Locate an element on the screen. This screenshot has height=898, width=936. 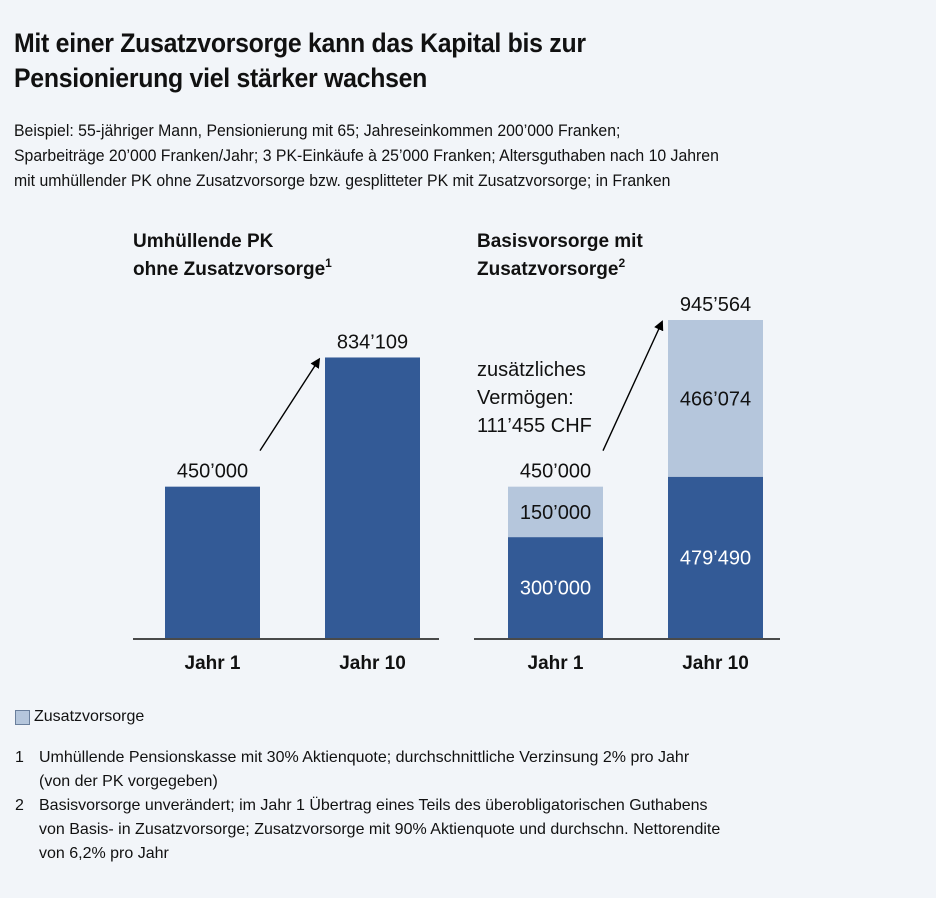
total-label: 945’564 is located at coordinates (715, 305).